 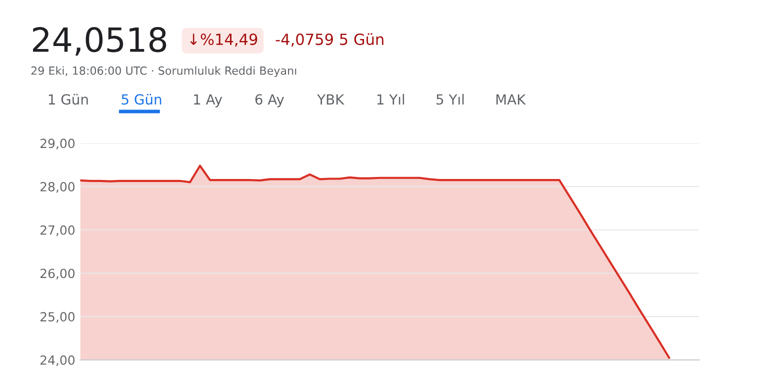 I want to click on y-tick-label: 28,00, so click(x=57, y=187).